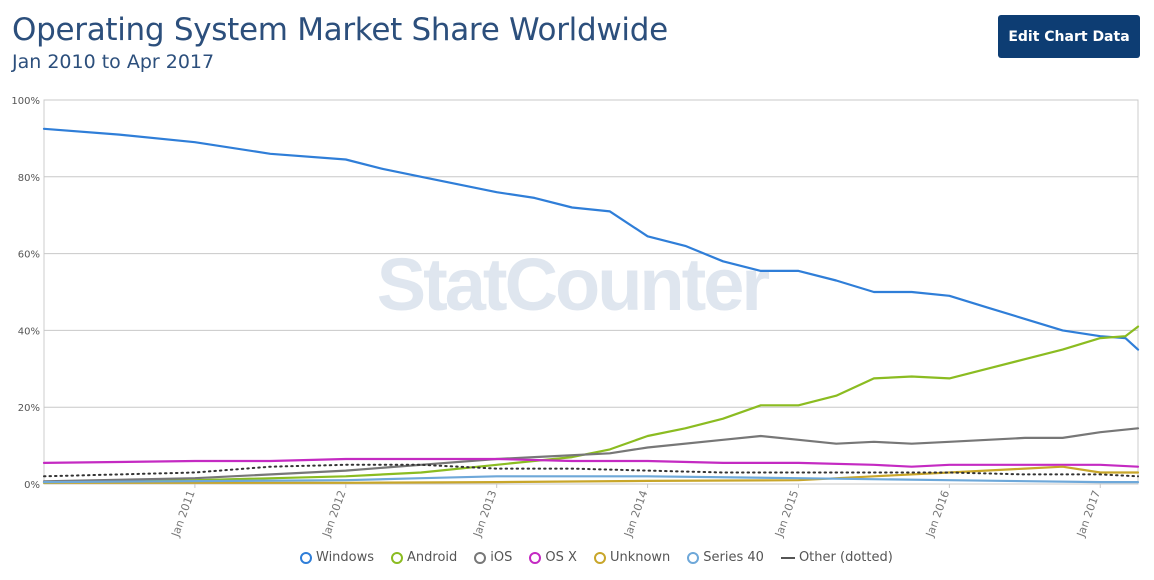  Describe the element at coordinates (591, 455) in the screenshot. I see `series-line-ios` at that location.